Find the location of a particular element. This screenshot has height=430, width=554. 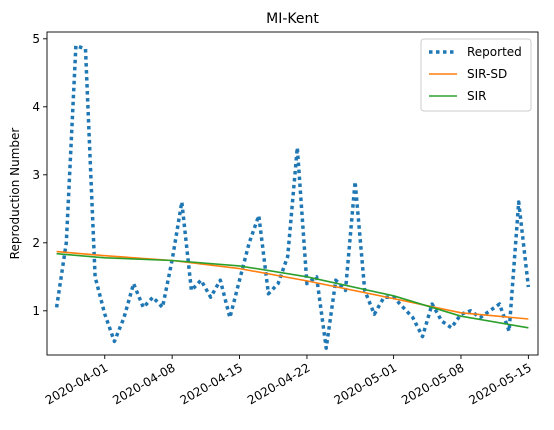

chart-title: MI-Kent is located at coordinates (292, 19).